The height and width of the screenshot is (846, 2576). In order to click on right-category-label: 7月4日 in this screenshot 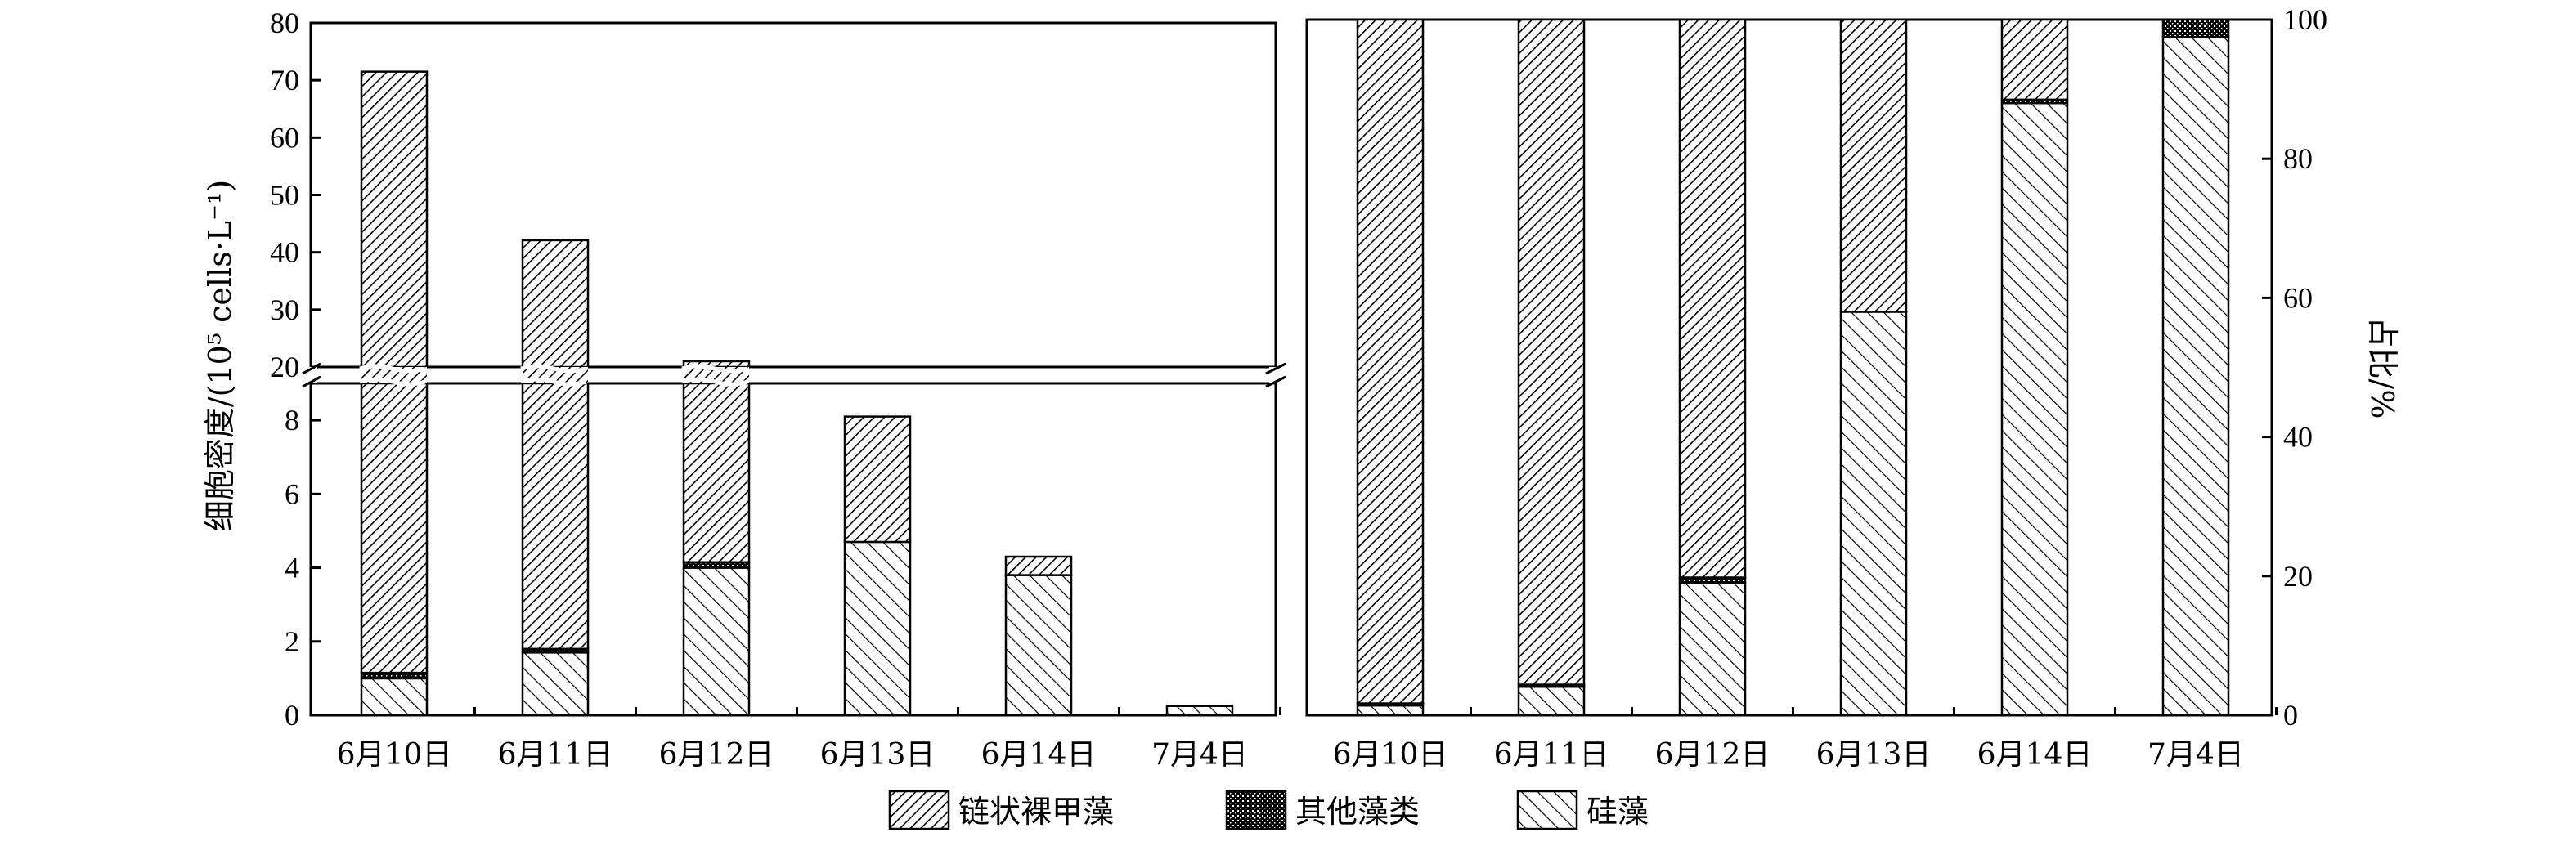, I will do `click(2195, 755)`.